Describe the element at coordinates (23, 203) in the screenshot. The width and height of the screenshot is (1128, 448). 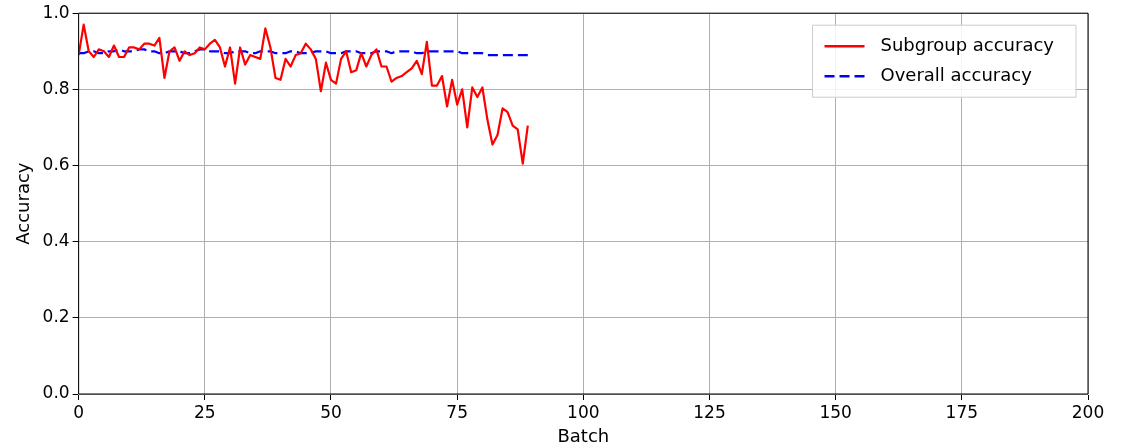
I see `y-axis-title: Accuracy` at that location.